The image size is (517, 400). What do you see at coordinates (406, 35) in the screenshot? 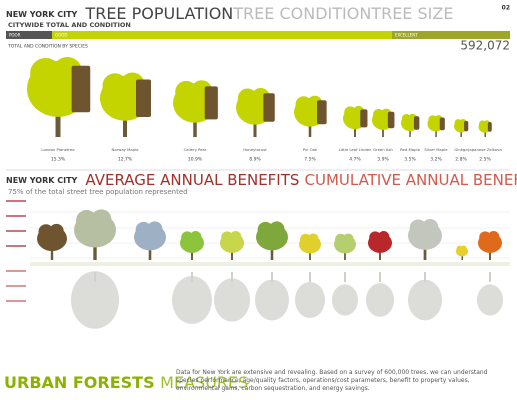
I see `condition-label: EXCELLENT` at bounding box center [406, 35].